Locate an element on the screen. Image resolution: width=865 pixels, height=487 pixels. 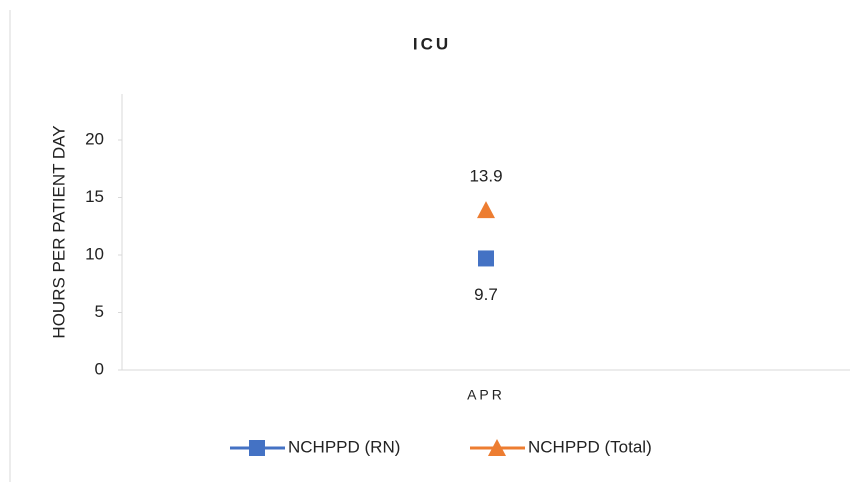
data-label: 13.9 is located at coordinates (485, 176).